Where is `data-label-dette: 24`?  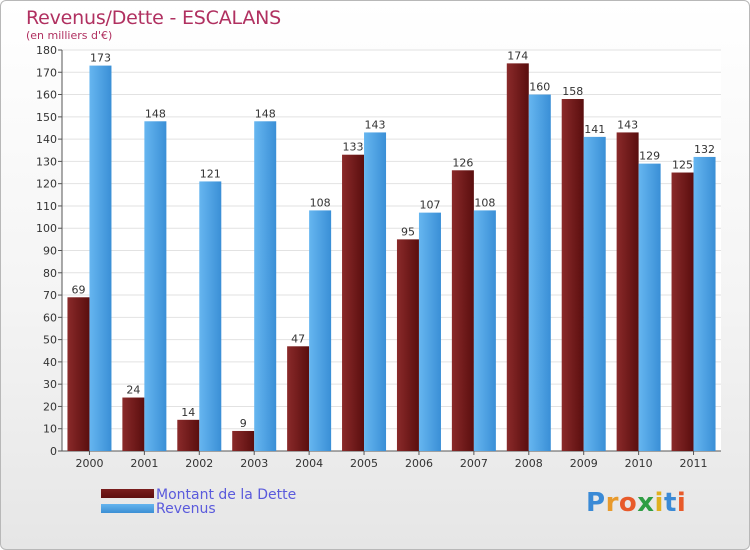 data-label-dette: 24 is located at coordinates (133, 390).